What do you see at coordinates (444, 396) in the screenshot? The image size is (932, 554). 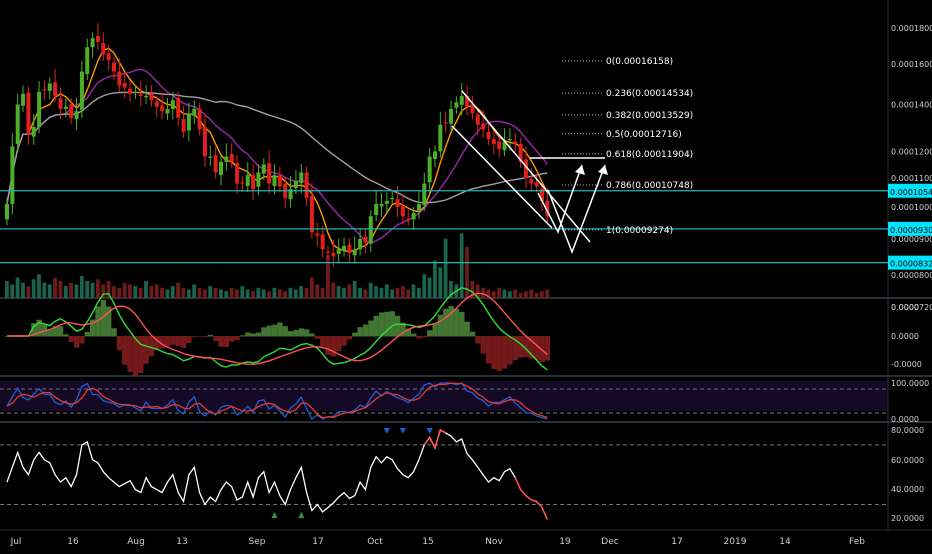 I see `stoch-band` at bounding box center [444, 396].